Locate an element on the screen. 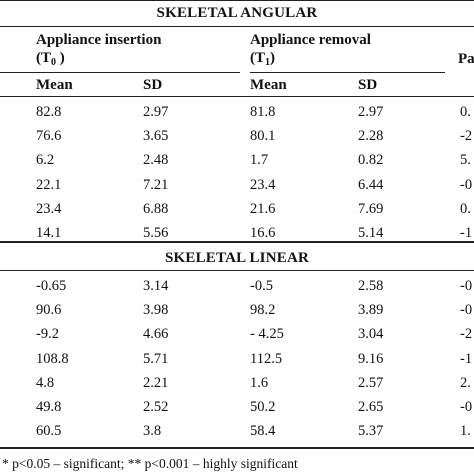  cell-sd-removal: 9.16 is located at coordinates (371, 358).